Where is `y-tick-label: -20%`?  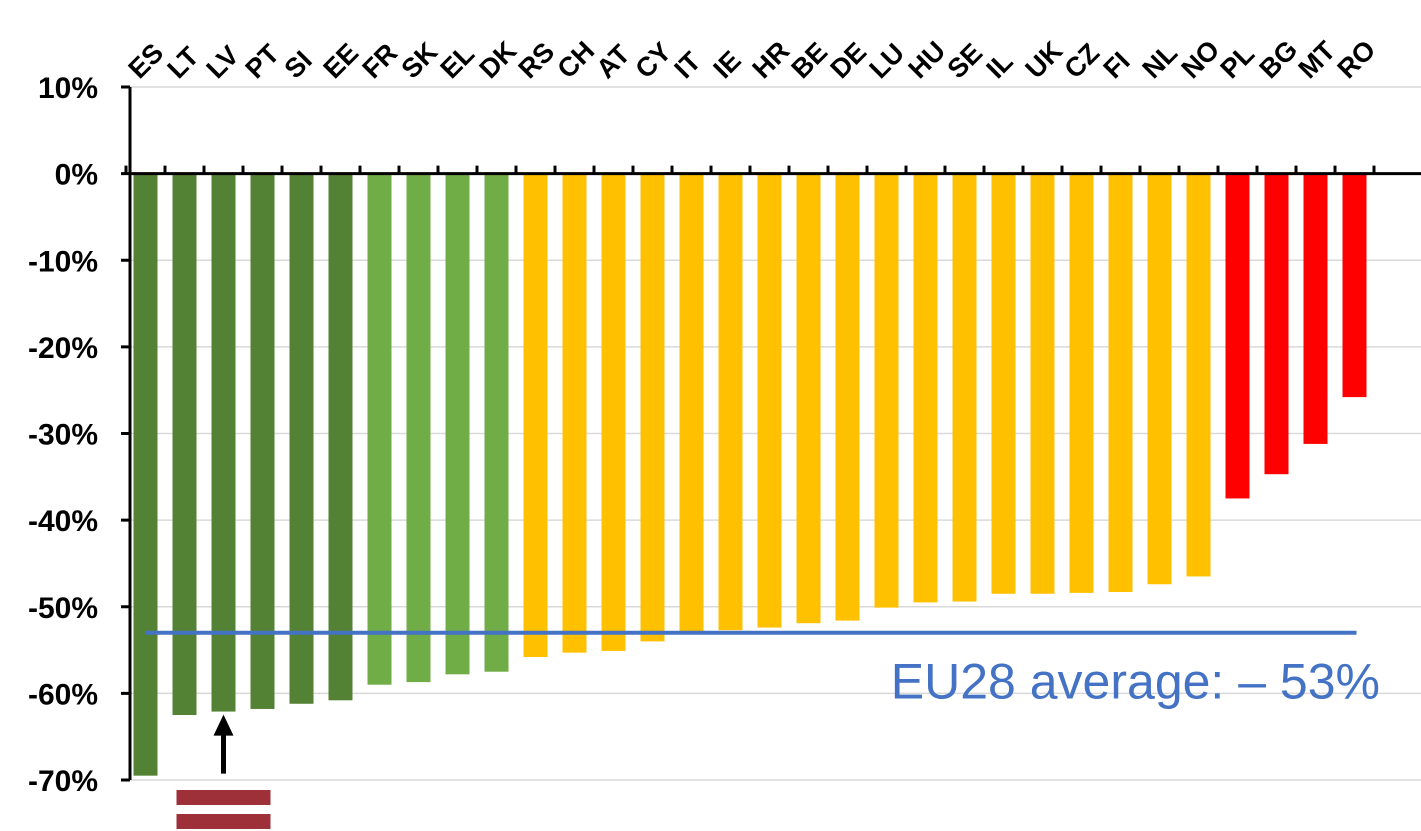
y-tick-label: -20% is located at coordinates (63, 348).